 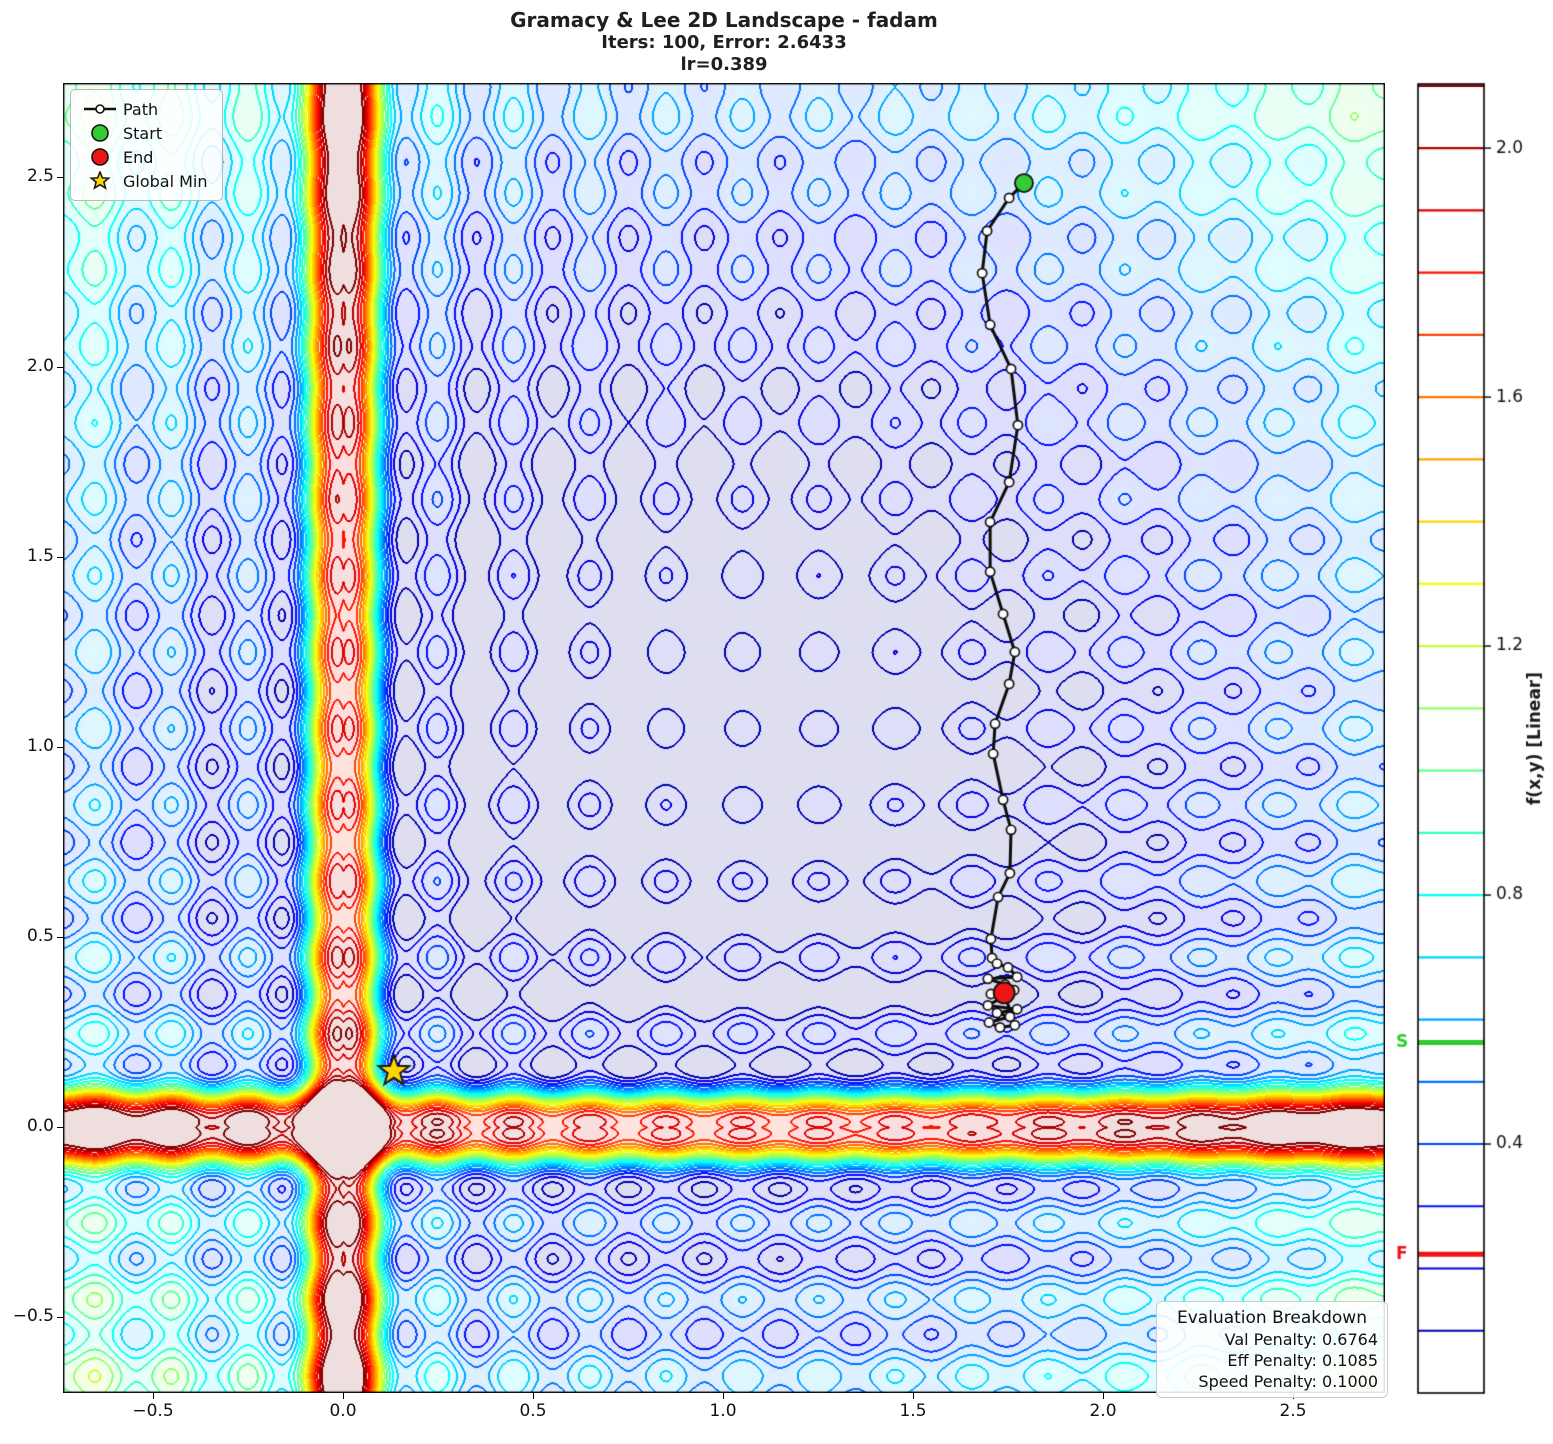 I want to click on speed-penalty: Speed Penalty: 0.1000, so click(x=1288, y=1381).